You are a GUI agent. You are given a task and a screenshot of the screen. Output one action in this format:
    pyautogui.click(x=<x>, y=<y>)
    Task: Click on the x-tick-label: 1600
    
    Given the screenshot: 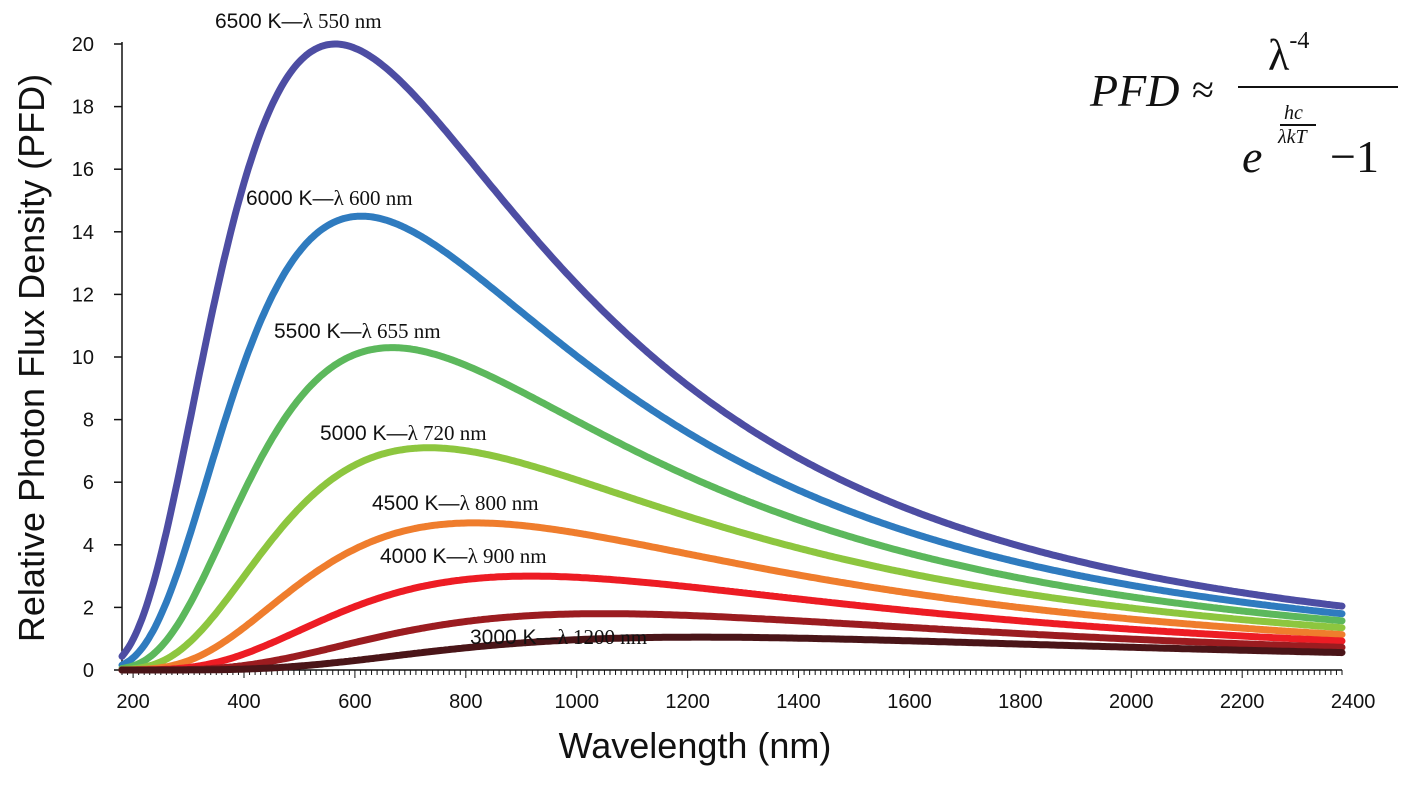 What is the action you would take?
    pyautogui.click(x=909, y=702)
    